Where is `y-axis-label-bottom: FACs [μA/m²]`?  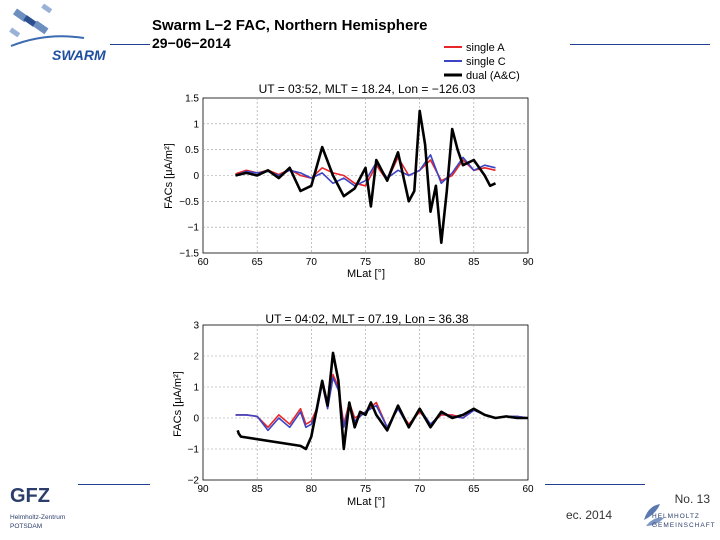 y-axis-label-bottom: FACs [μA/m²] is located at coordinates (178, 404).